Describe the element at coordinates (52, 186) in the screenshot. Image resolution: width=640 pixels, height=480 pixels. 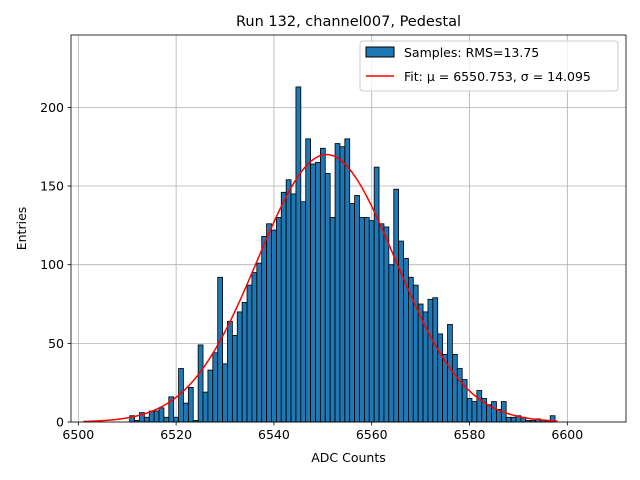
I see `y-tick-label: 150` at that location.